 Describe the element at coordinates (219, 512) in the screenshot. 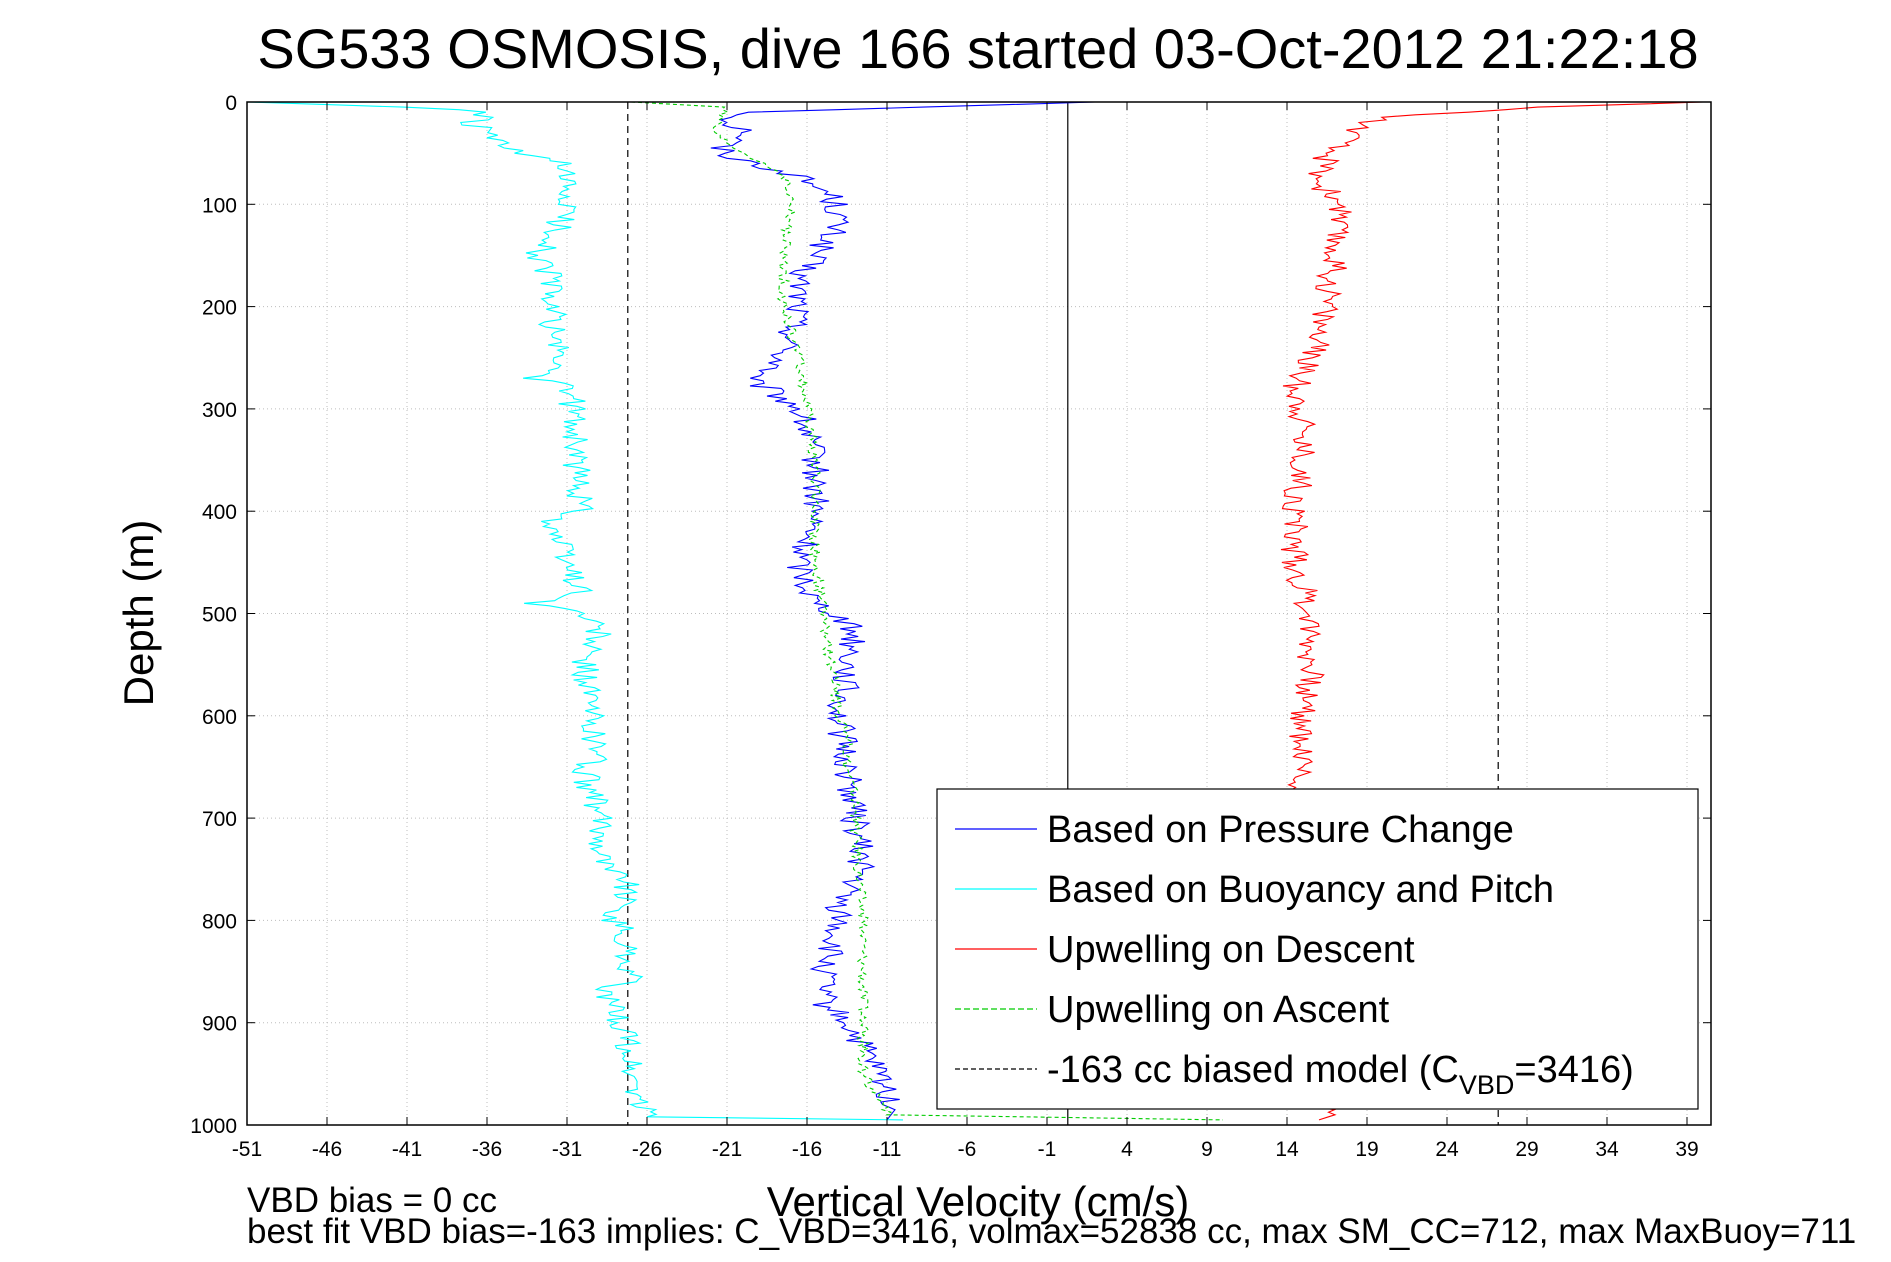

I see `y-tick-label: 400` at that location.